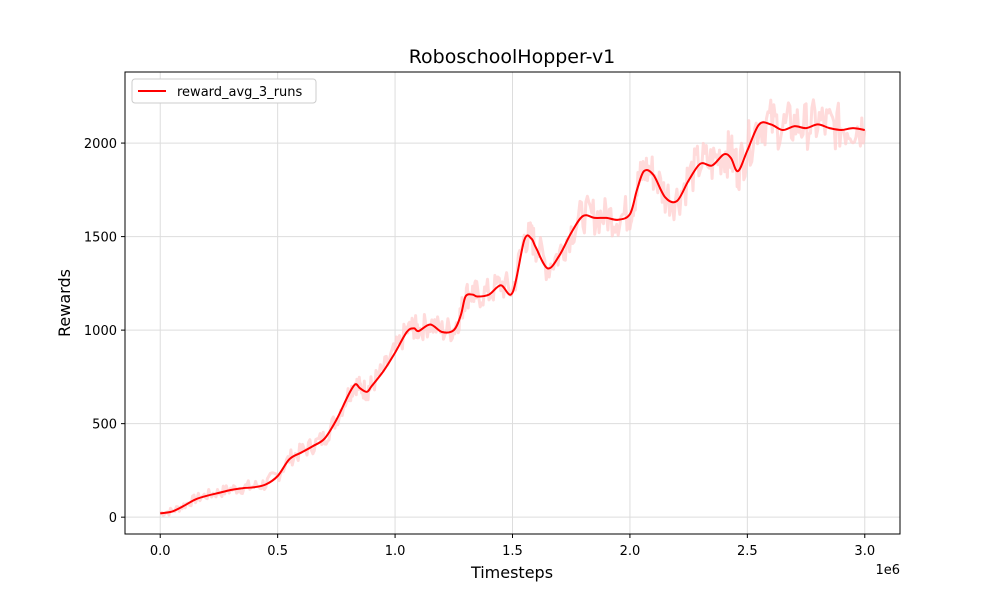 The image size is (1000, 600). What do you see at coordinates (887, 570) in the screenshot?
I see `x-offset-text: 1e6` at bounding box center [887, 570].